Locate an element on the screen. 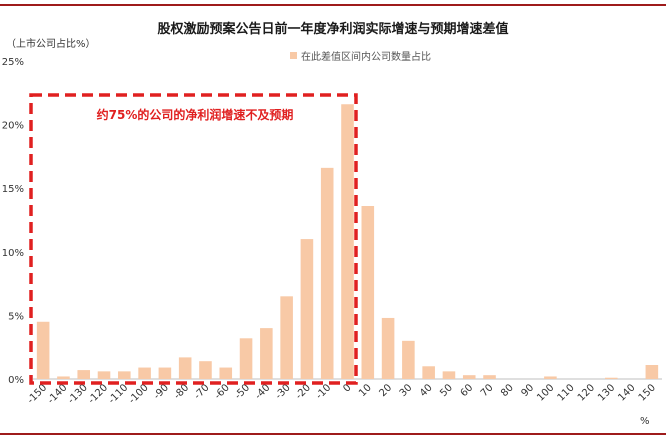 This screenshot has height=439, width=666. x-tick-label: -60 is located at coordinates (222, 391).